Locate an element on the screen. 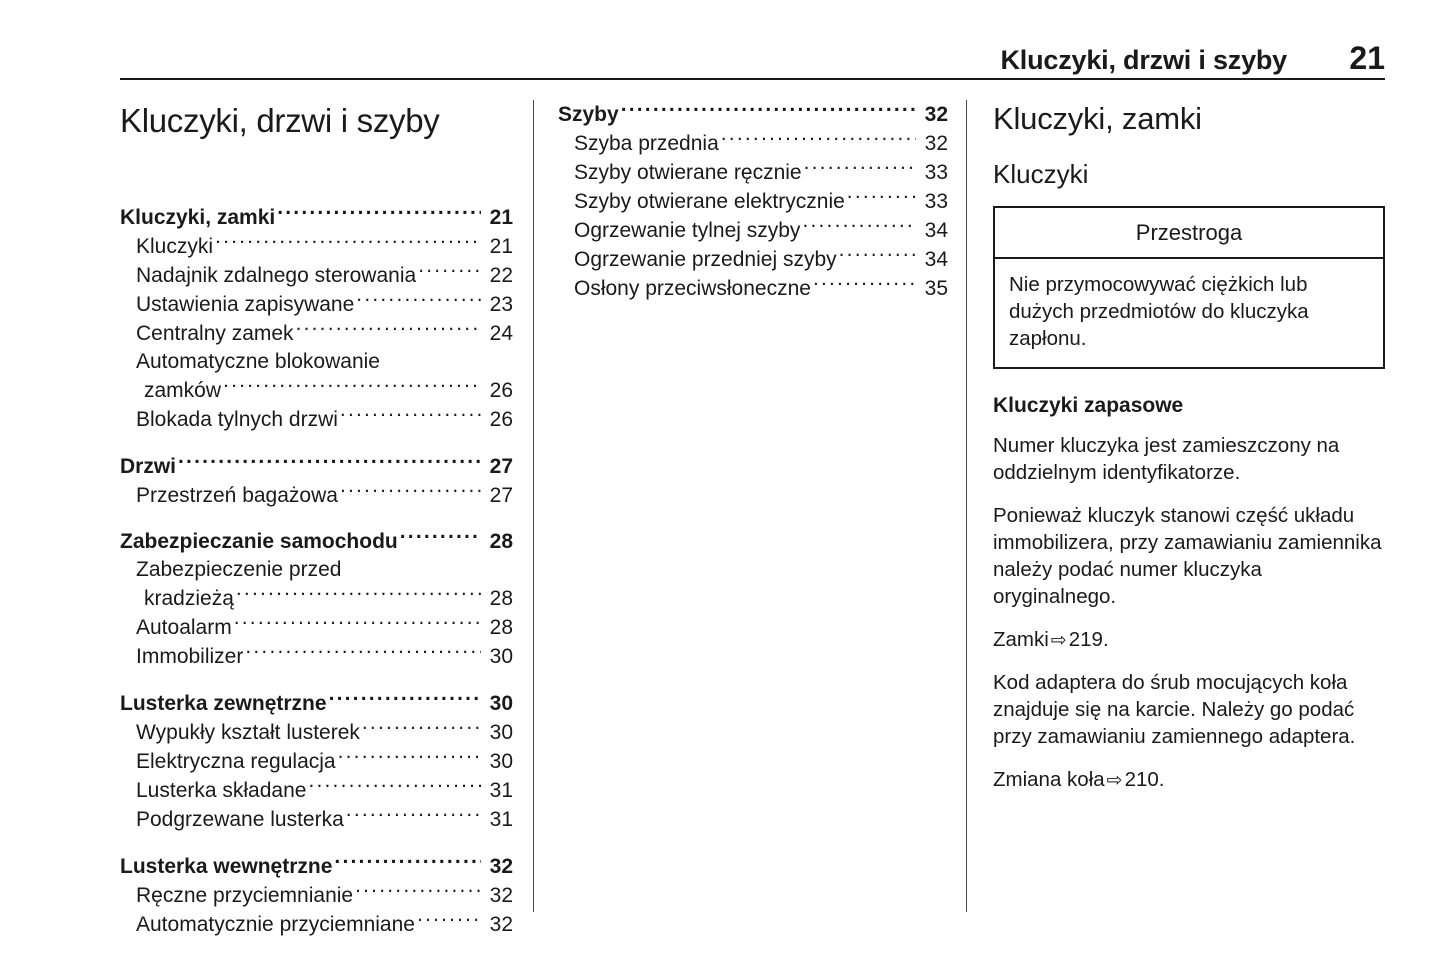  toc-entry: Drzwi 27 is located at coordinates (316, 466).